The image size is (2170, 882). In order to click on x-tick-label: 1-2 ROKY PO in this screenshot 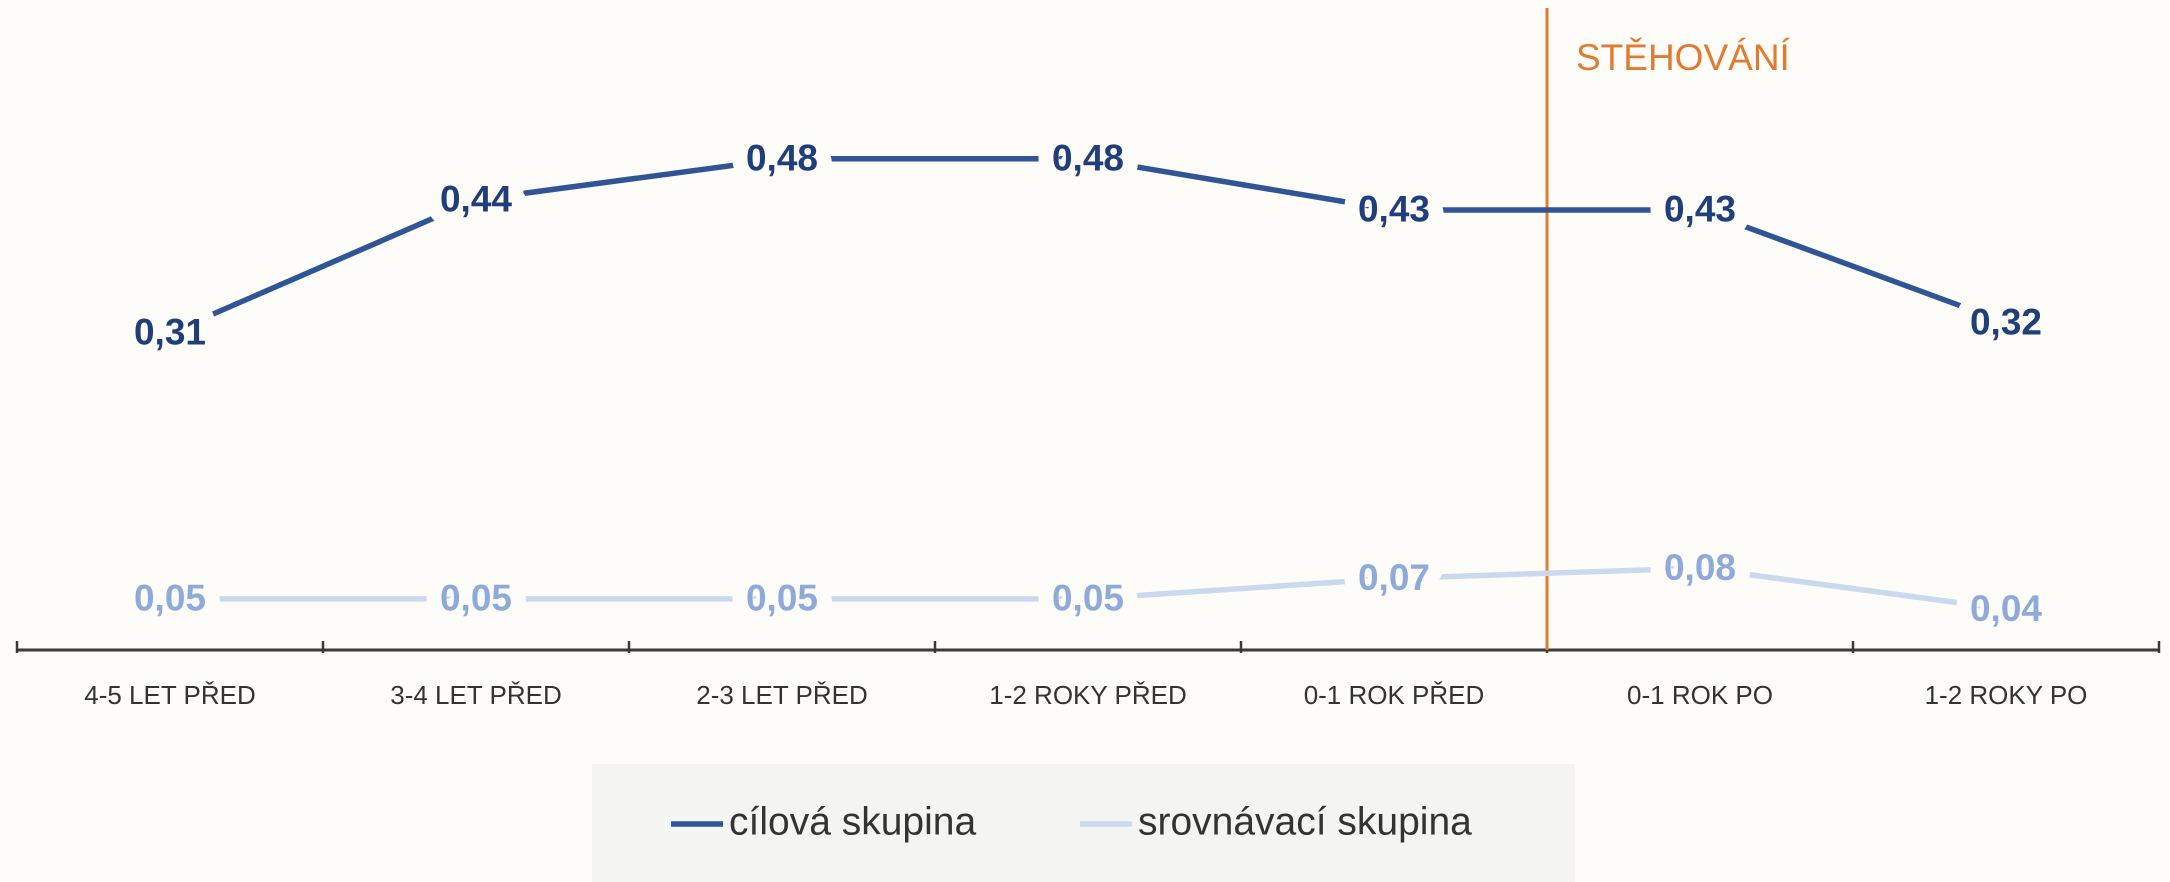, I will do `click(2006, 695)`.